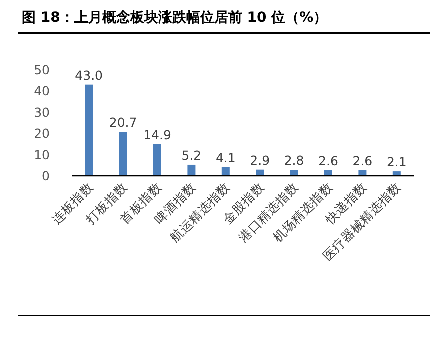 This screenshot has height=349, width=446. What do you see at coordinates (175, 18) in the screenshot?
I see `chart-title: 图 18：上月概念板块涨跌幅位居前 10 位（%）` at bounding box center [175, 18].